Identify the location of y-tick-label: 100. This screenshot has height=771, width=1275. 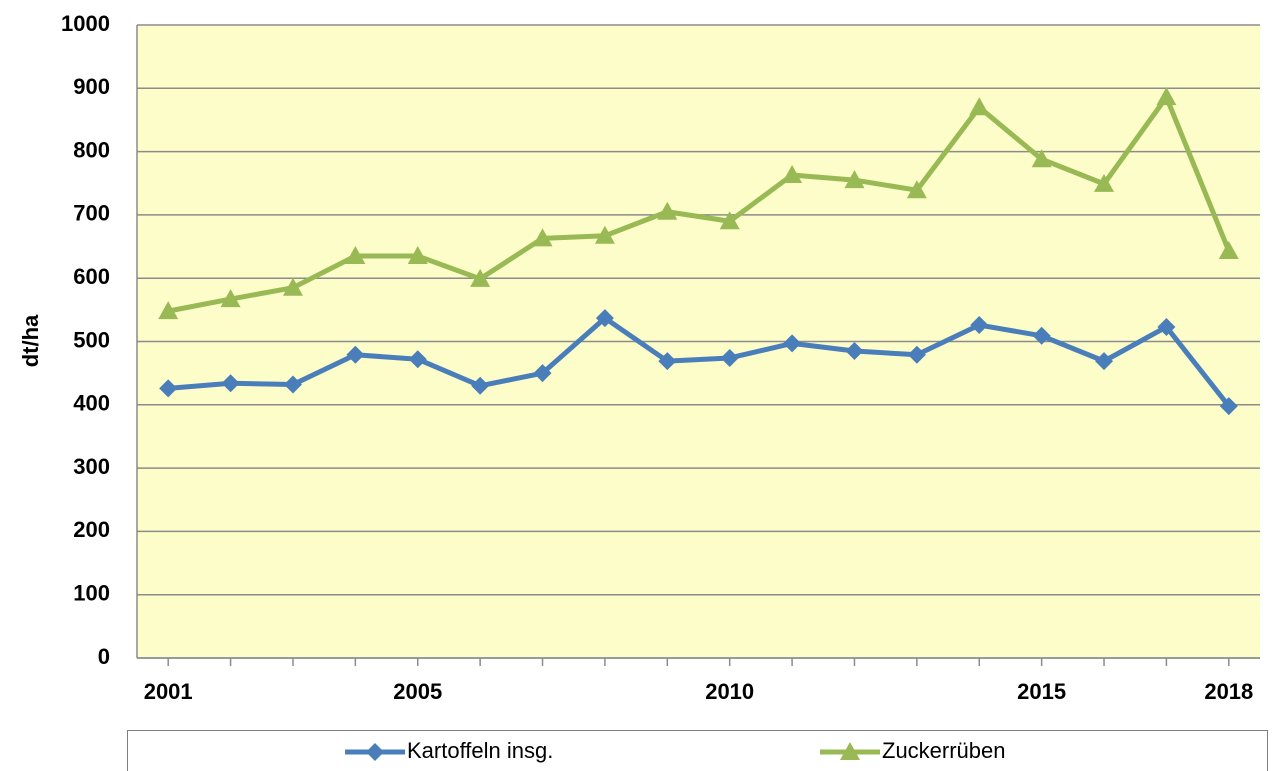
(91, 593).